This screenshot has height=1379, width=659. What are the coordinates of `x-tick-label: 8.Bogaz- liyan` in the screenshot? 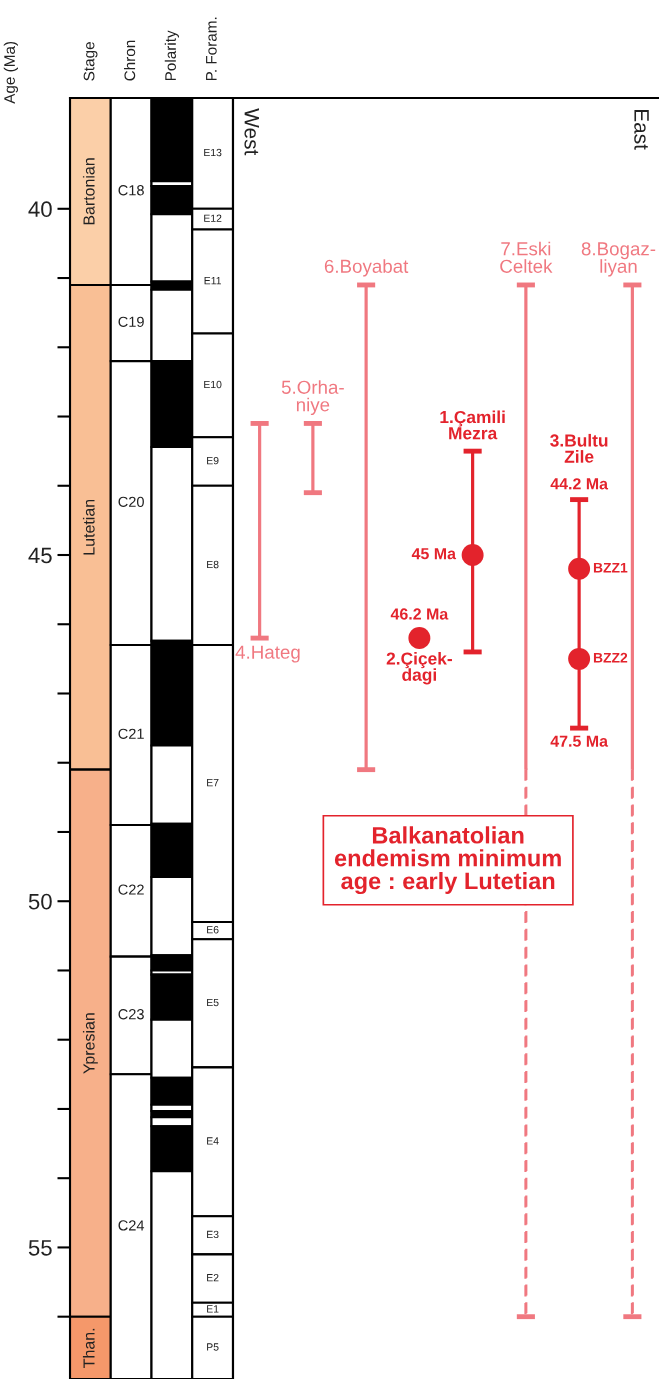 It's located at (618, 259).